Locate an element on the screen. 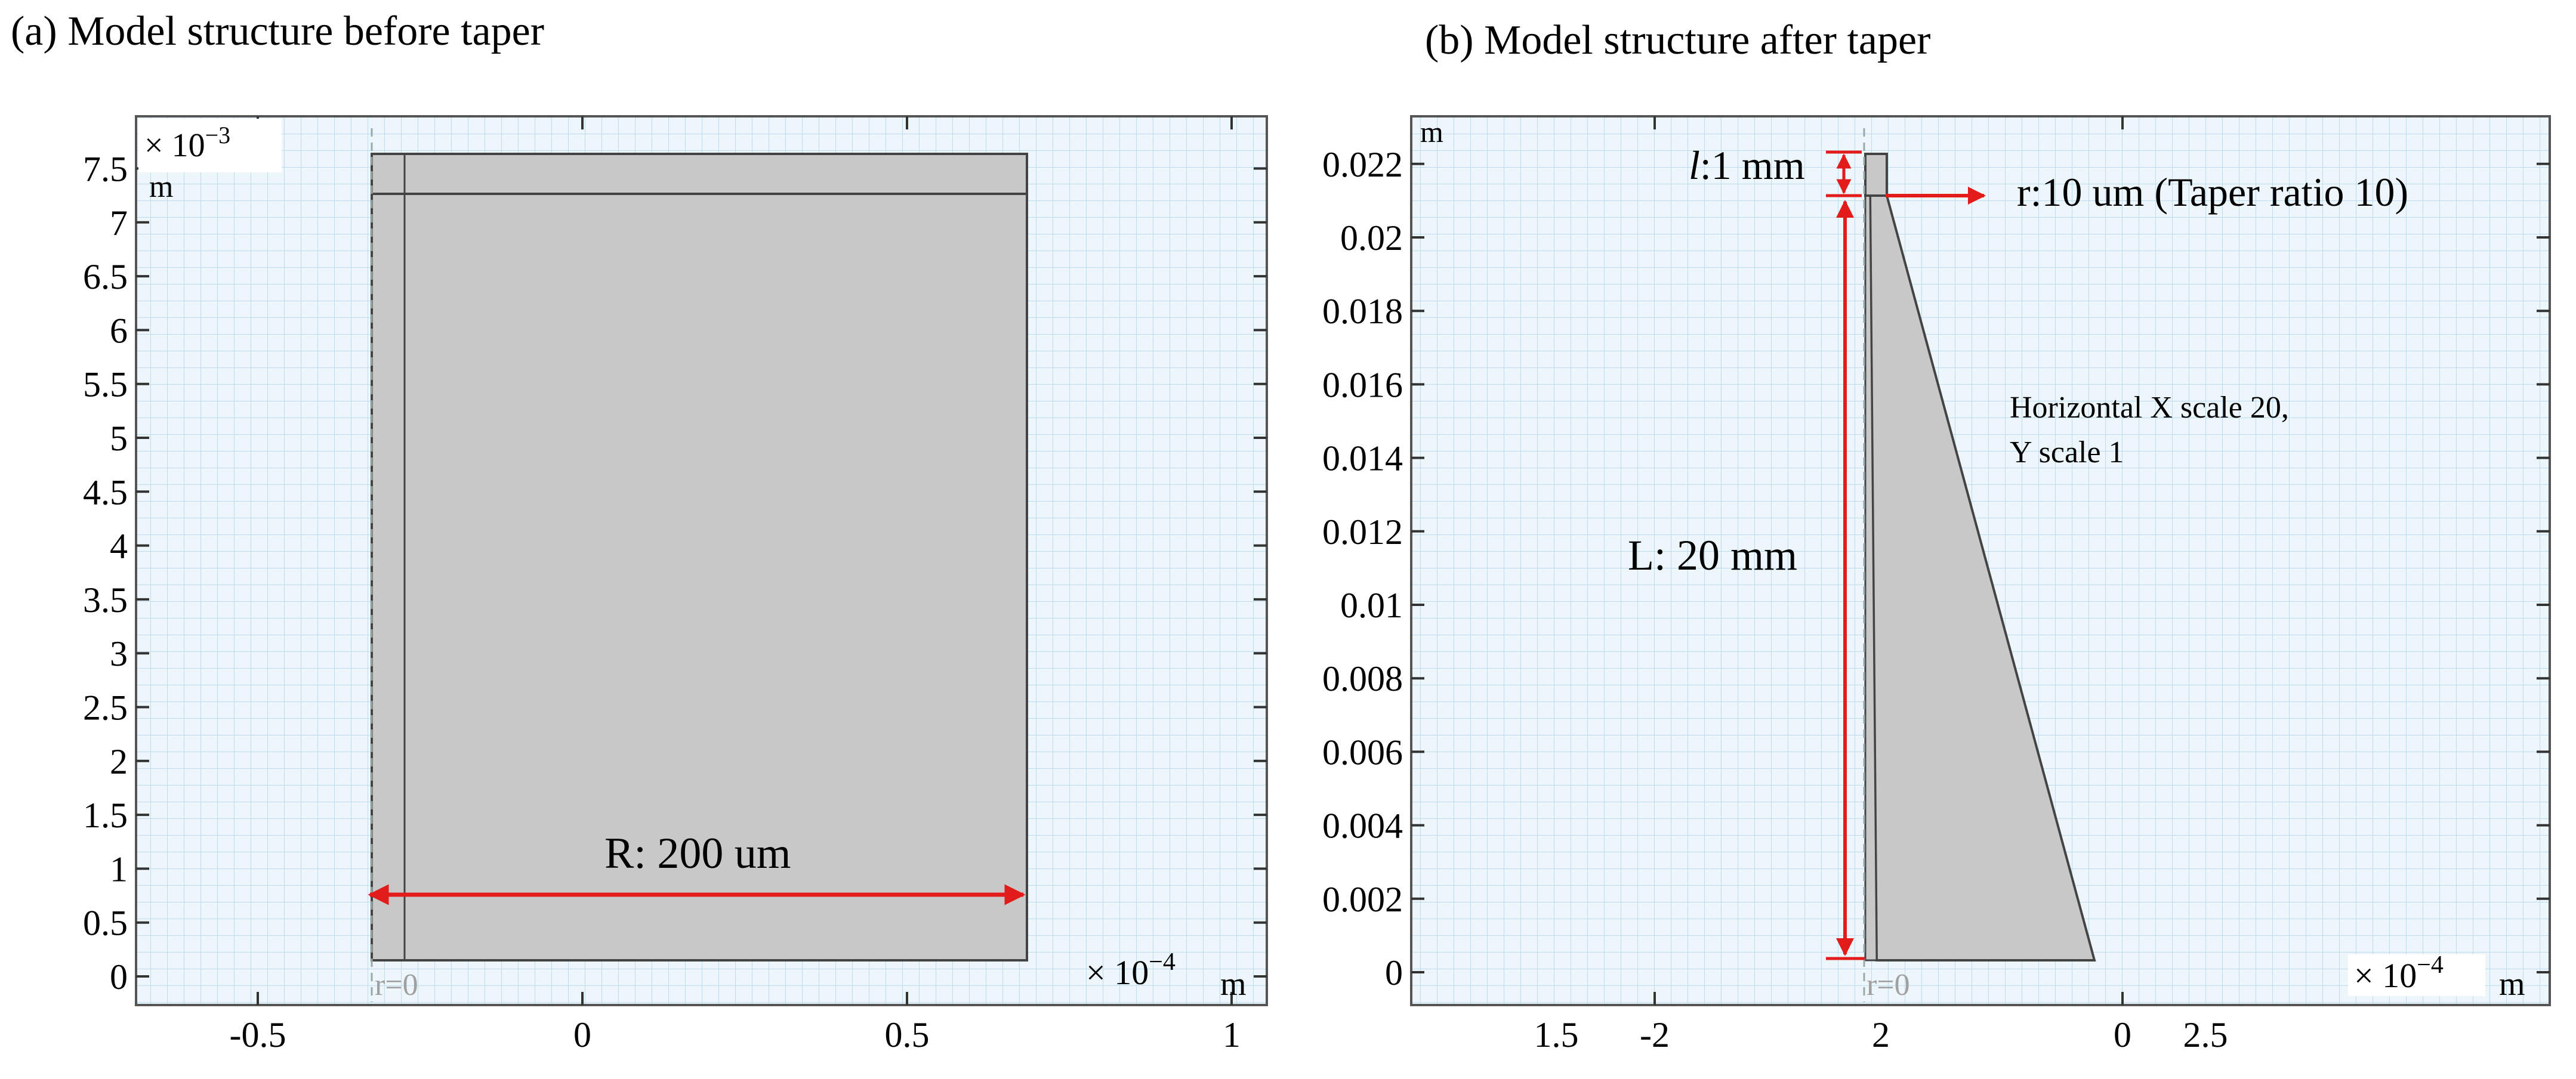 This screenshot has height=1079, width=2576. panel-b-x-tick-label: 0 is located at coordinates (2122, 1035).